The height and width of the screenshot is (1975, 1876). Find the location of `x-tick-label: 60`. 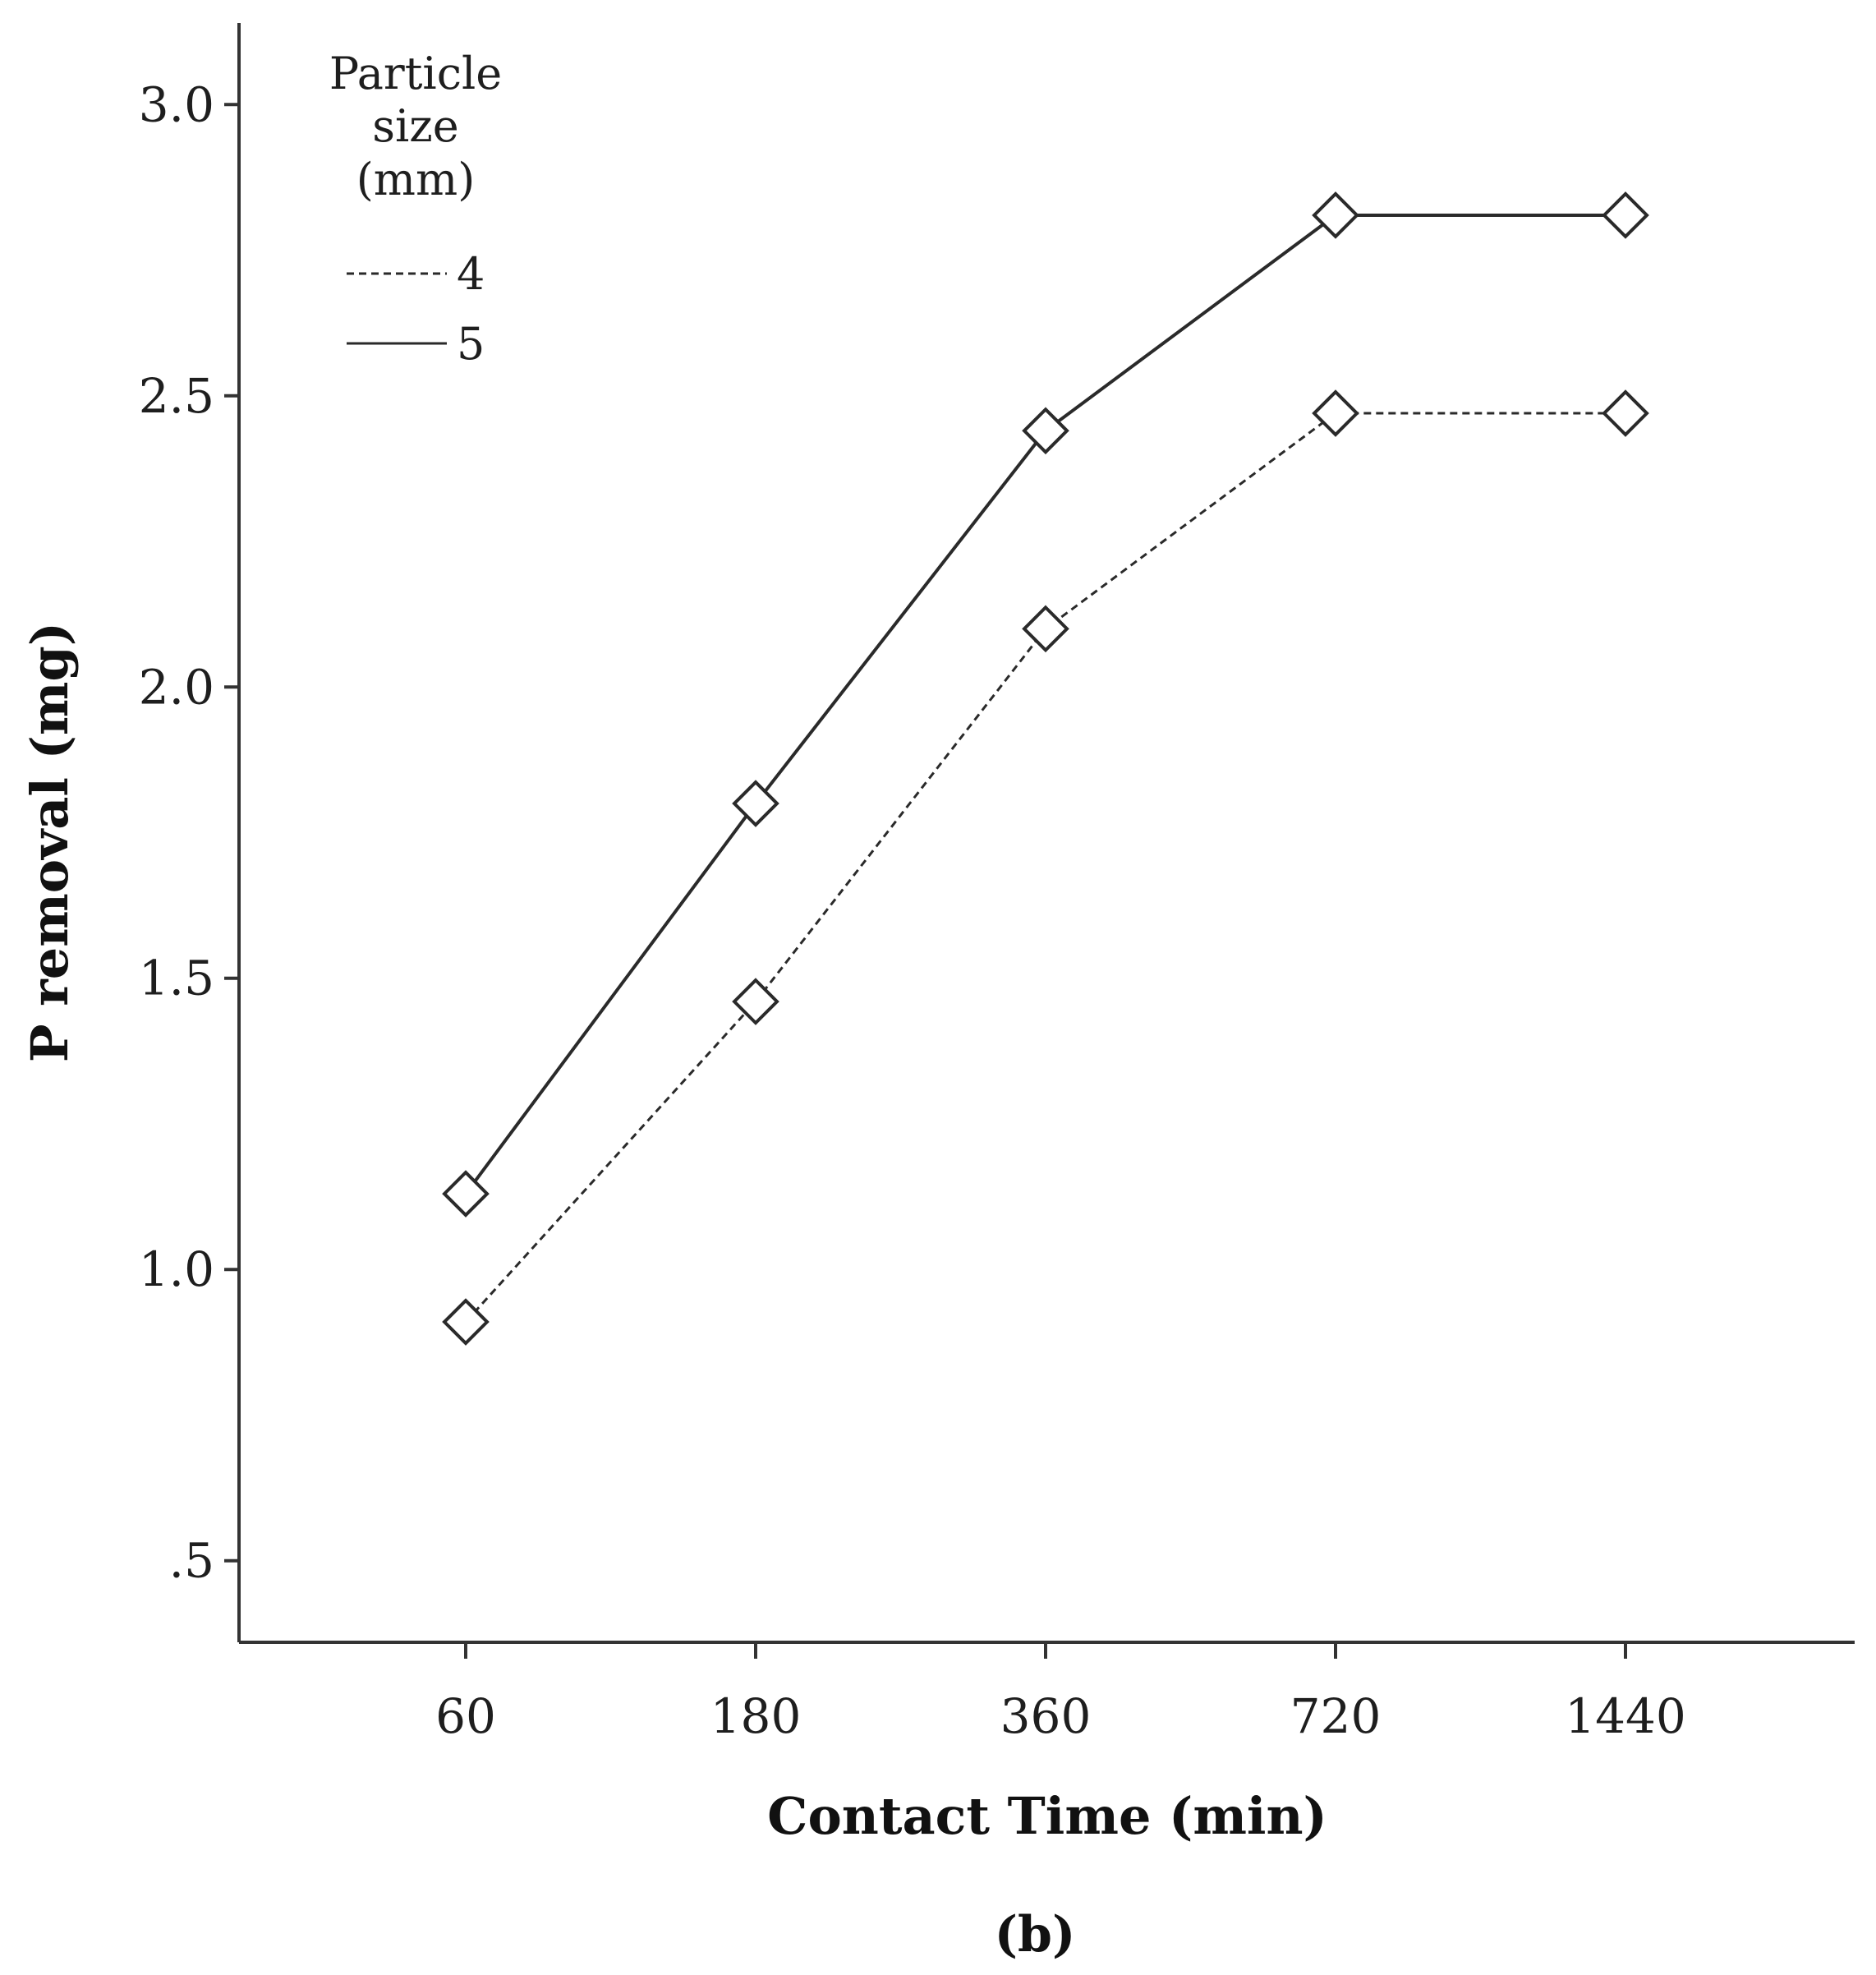

x-tick-label: 60 is located at coordinates (465, 1716).